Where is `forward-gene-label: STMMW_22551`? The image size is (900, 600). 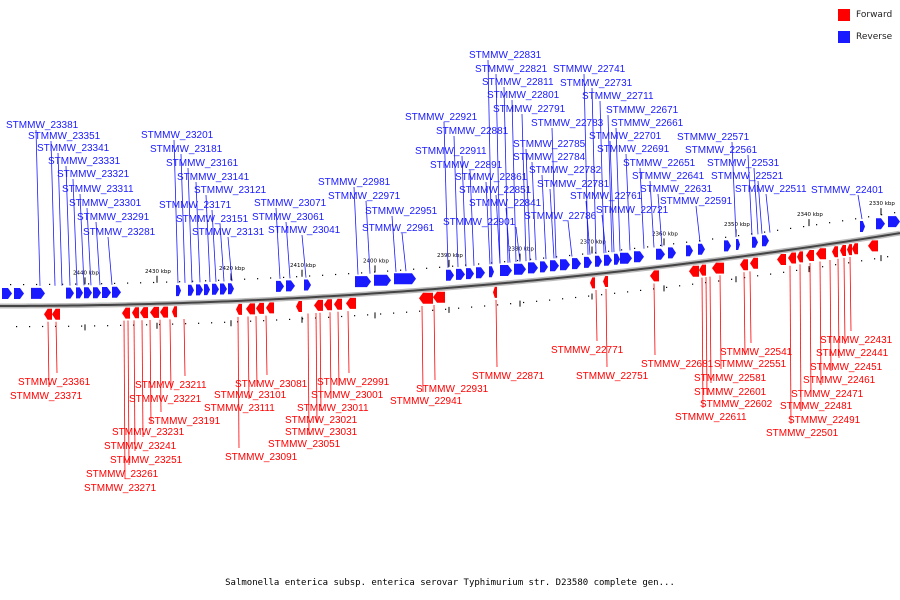
forward-gene-label: STMMW_22551 is located at coordinates (750, 364).